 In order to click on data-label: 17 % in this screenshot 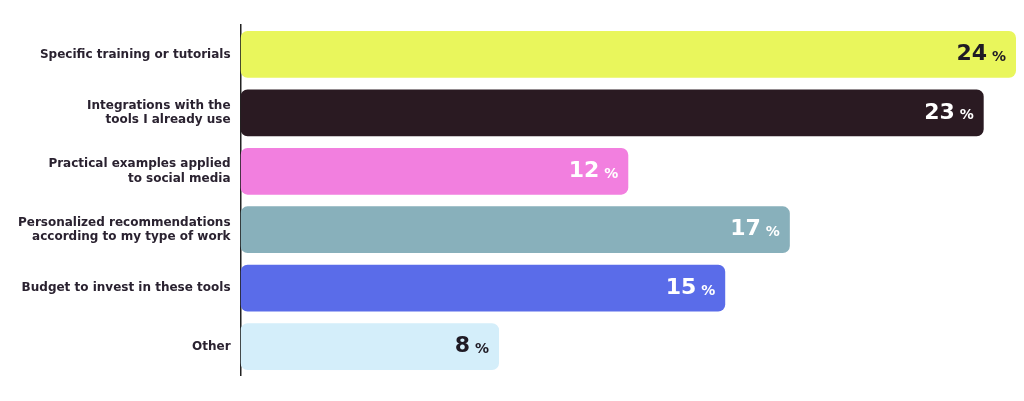, I will do `click(755, 228)`.